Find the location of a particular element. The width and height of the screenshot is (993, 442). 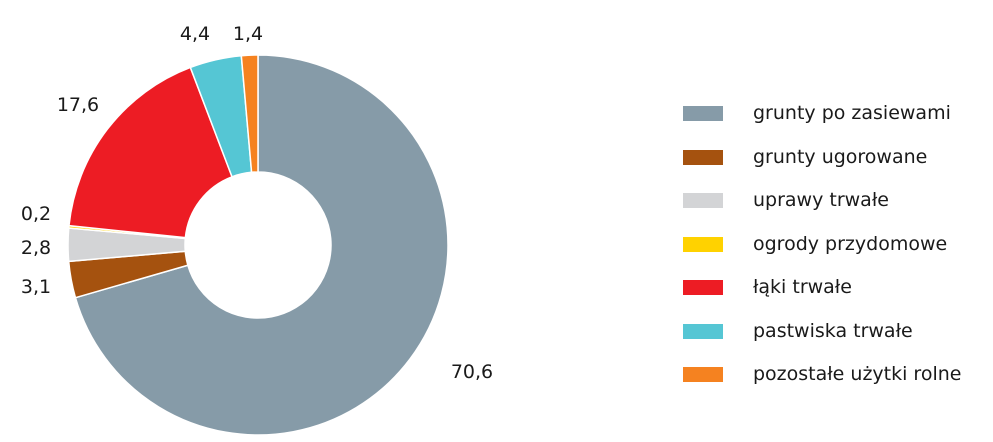

legend-label: grunty ugorowane is located at coordinates (840, 156).